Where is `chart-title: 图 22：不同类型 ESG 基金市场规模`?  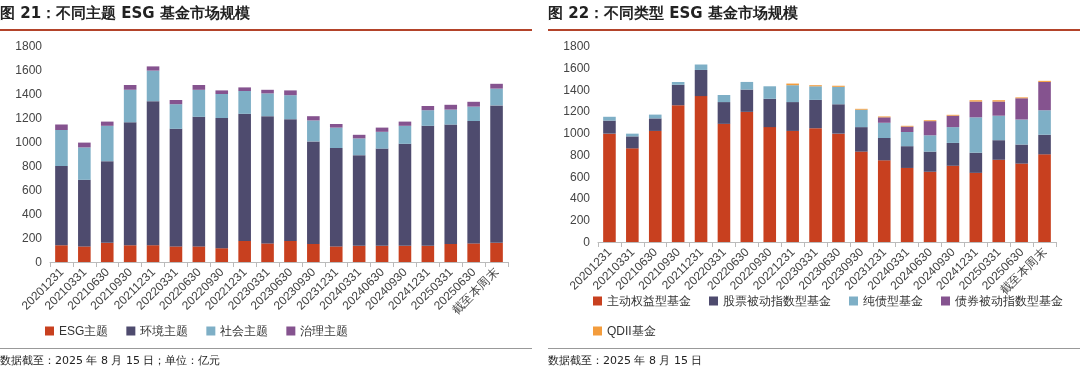 chart-title: 图 22：不同类型 ESG 基金市场规模 is located at coordinates (814, 17).